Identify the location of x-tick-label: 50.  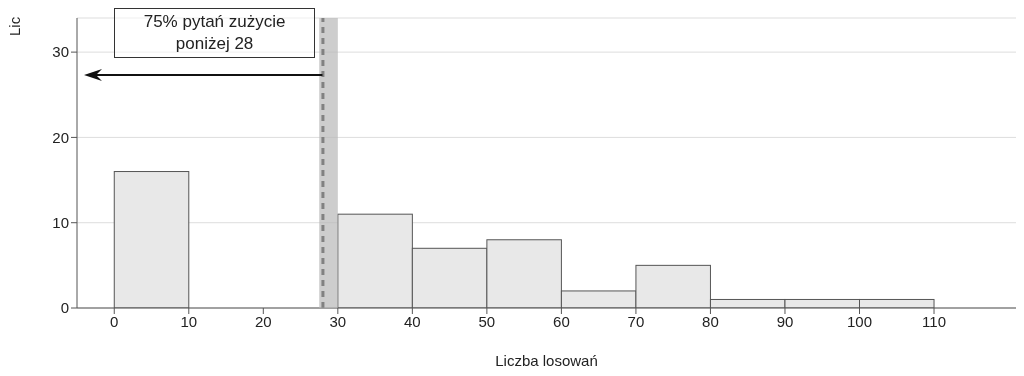
(487, 321).